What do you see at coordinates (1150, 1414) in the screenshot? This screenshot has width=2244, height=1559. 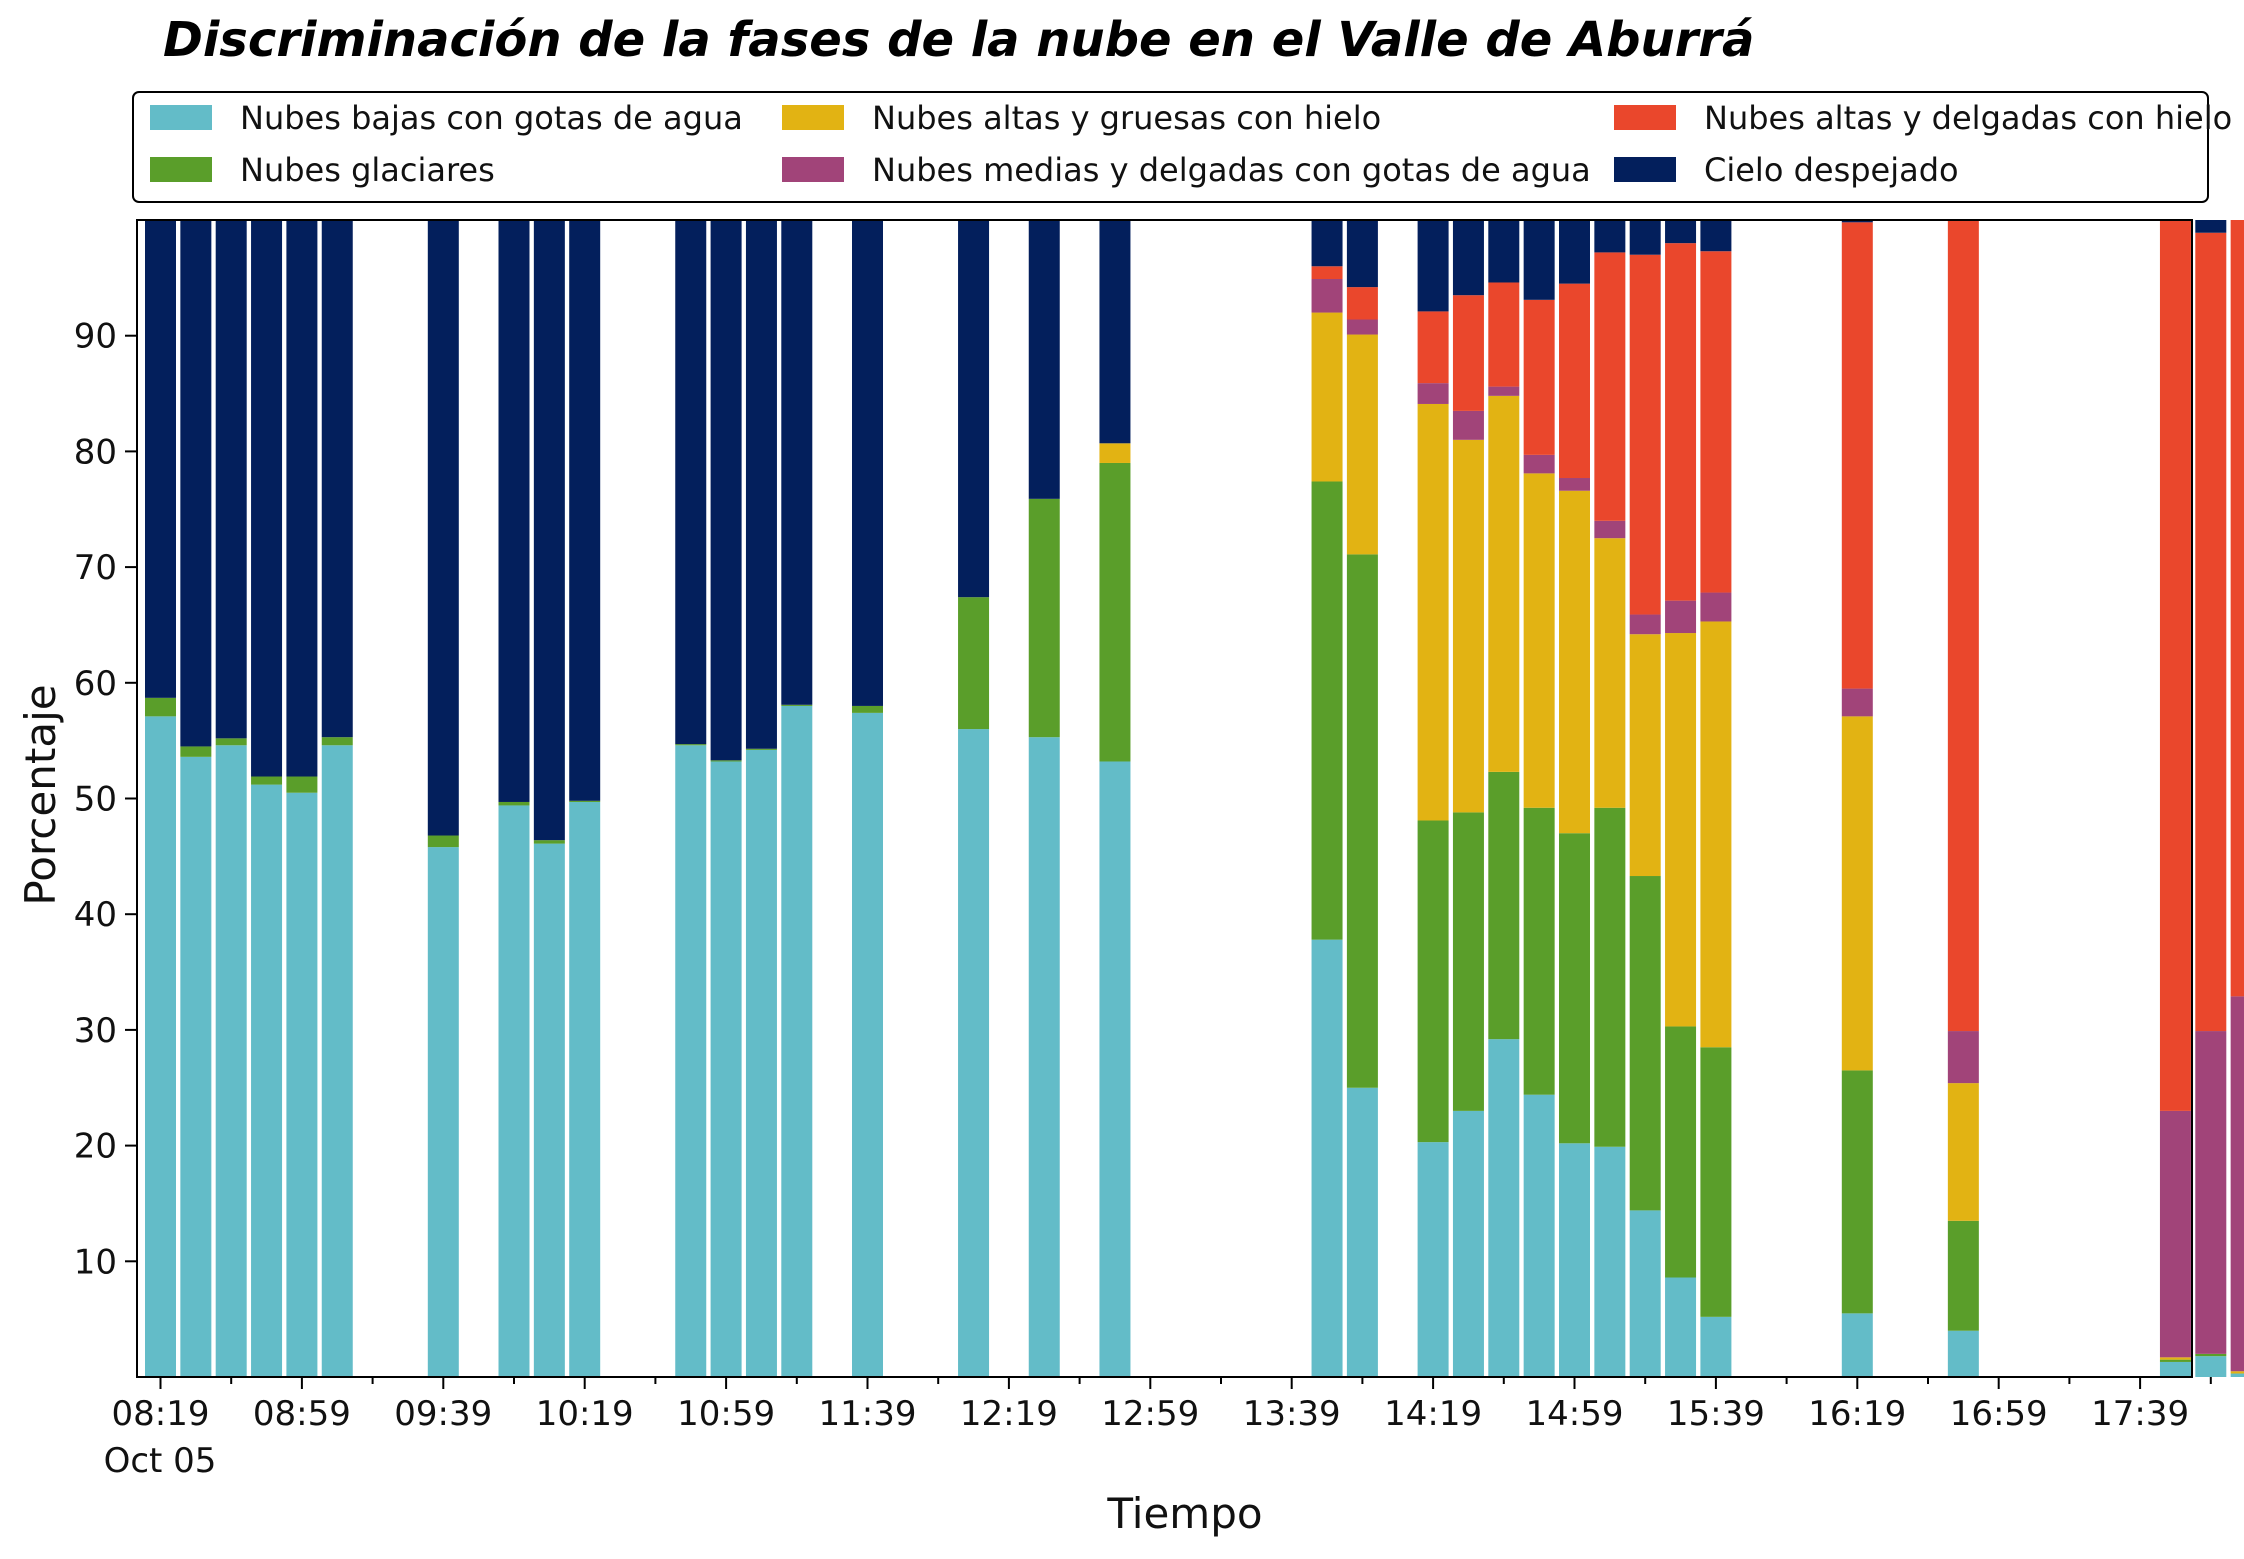 I see `x-tick-label: 12:59` at bounding box center [1150, 1414].